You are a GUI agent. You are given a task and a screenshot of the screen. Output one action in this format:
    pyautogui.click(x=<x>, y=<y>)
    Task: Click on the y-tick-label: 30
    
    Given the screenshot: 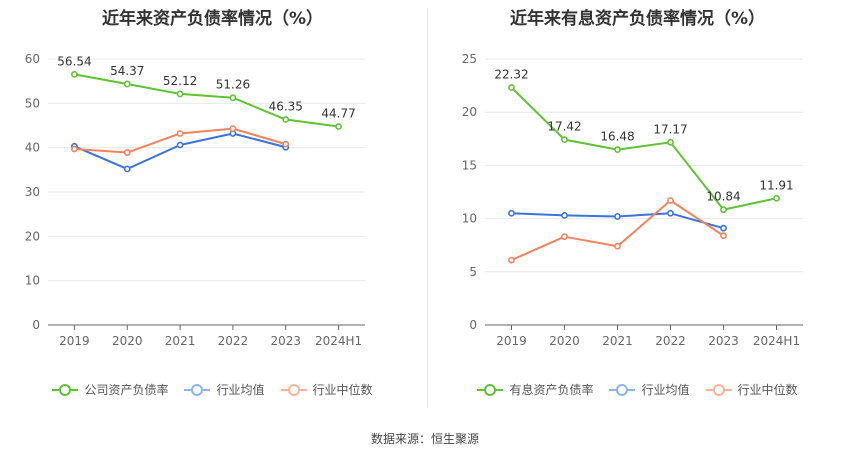 What is the action you would take?
    pyautogui.click(x=32, y=192)
    